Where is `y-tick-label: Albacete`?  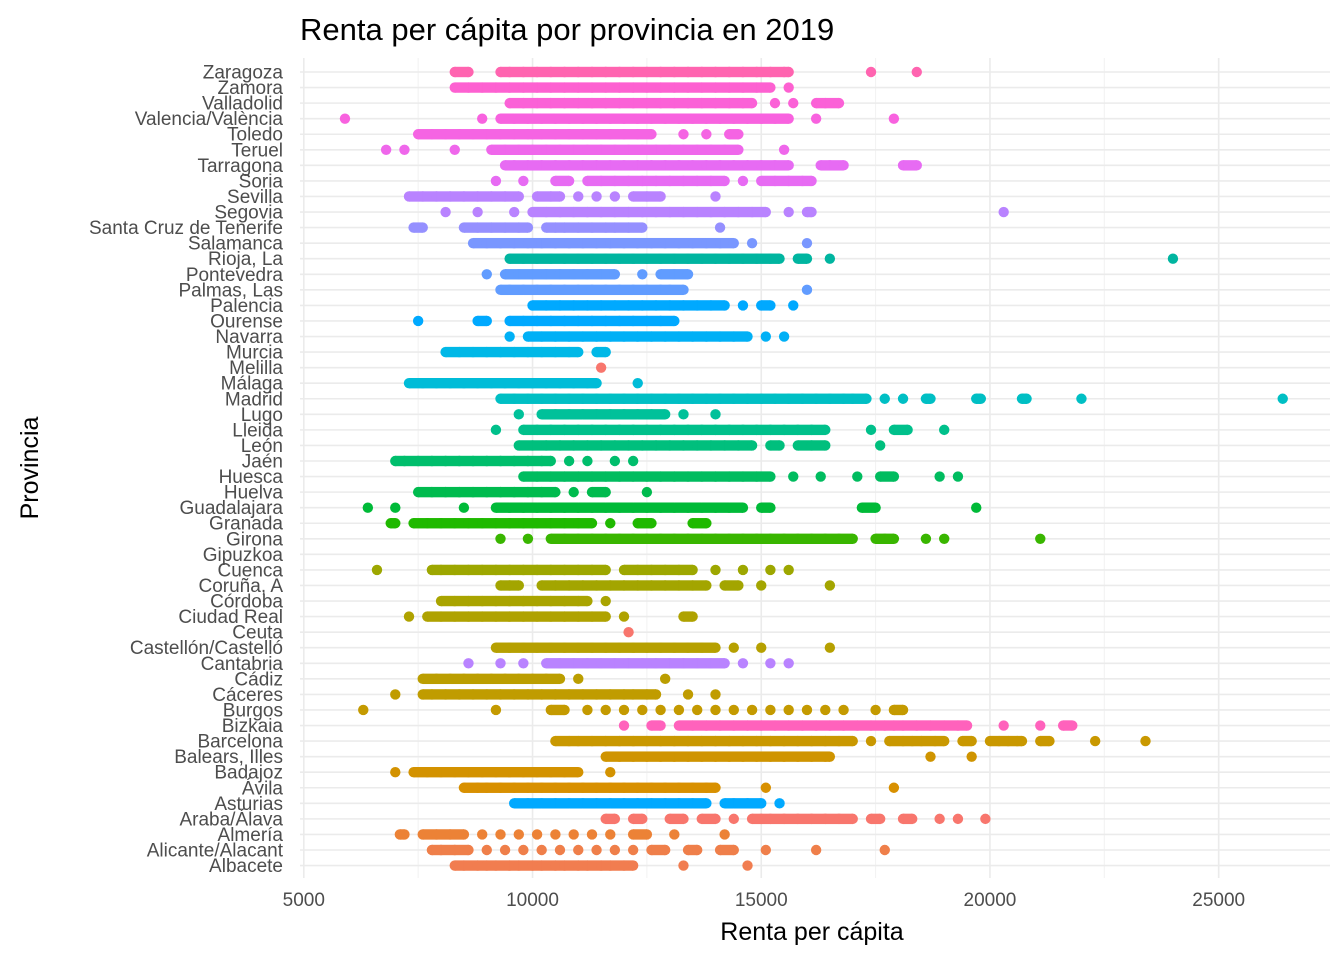
y-tick-label: Albacete is located at coordinates (246, 866).